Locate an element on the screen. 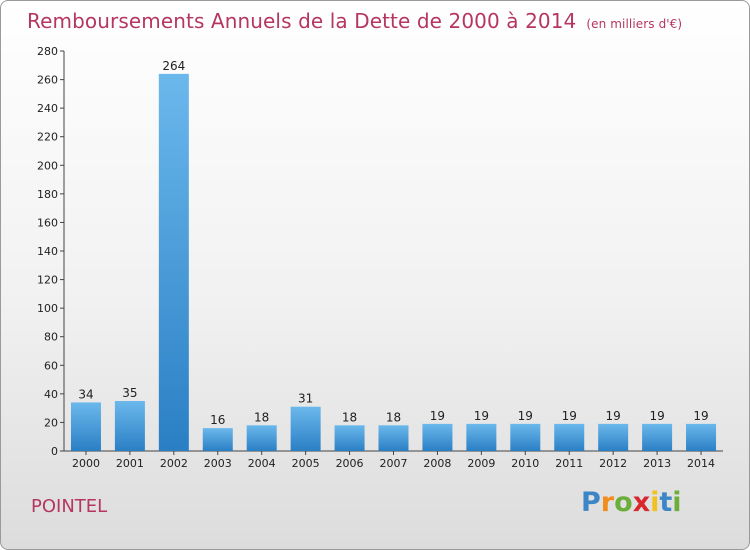  y-tick-label: 100 is located at coordinates (47, 308).